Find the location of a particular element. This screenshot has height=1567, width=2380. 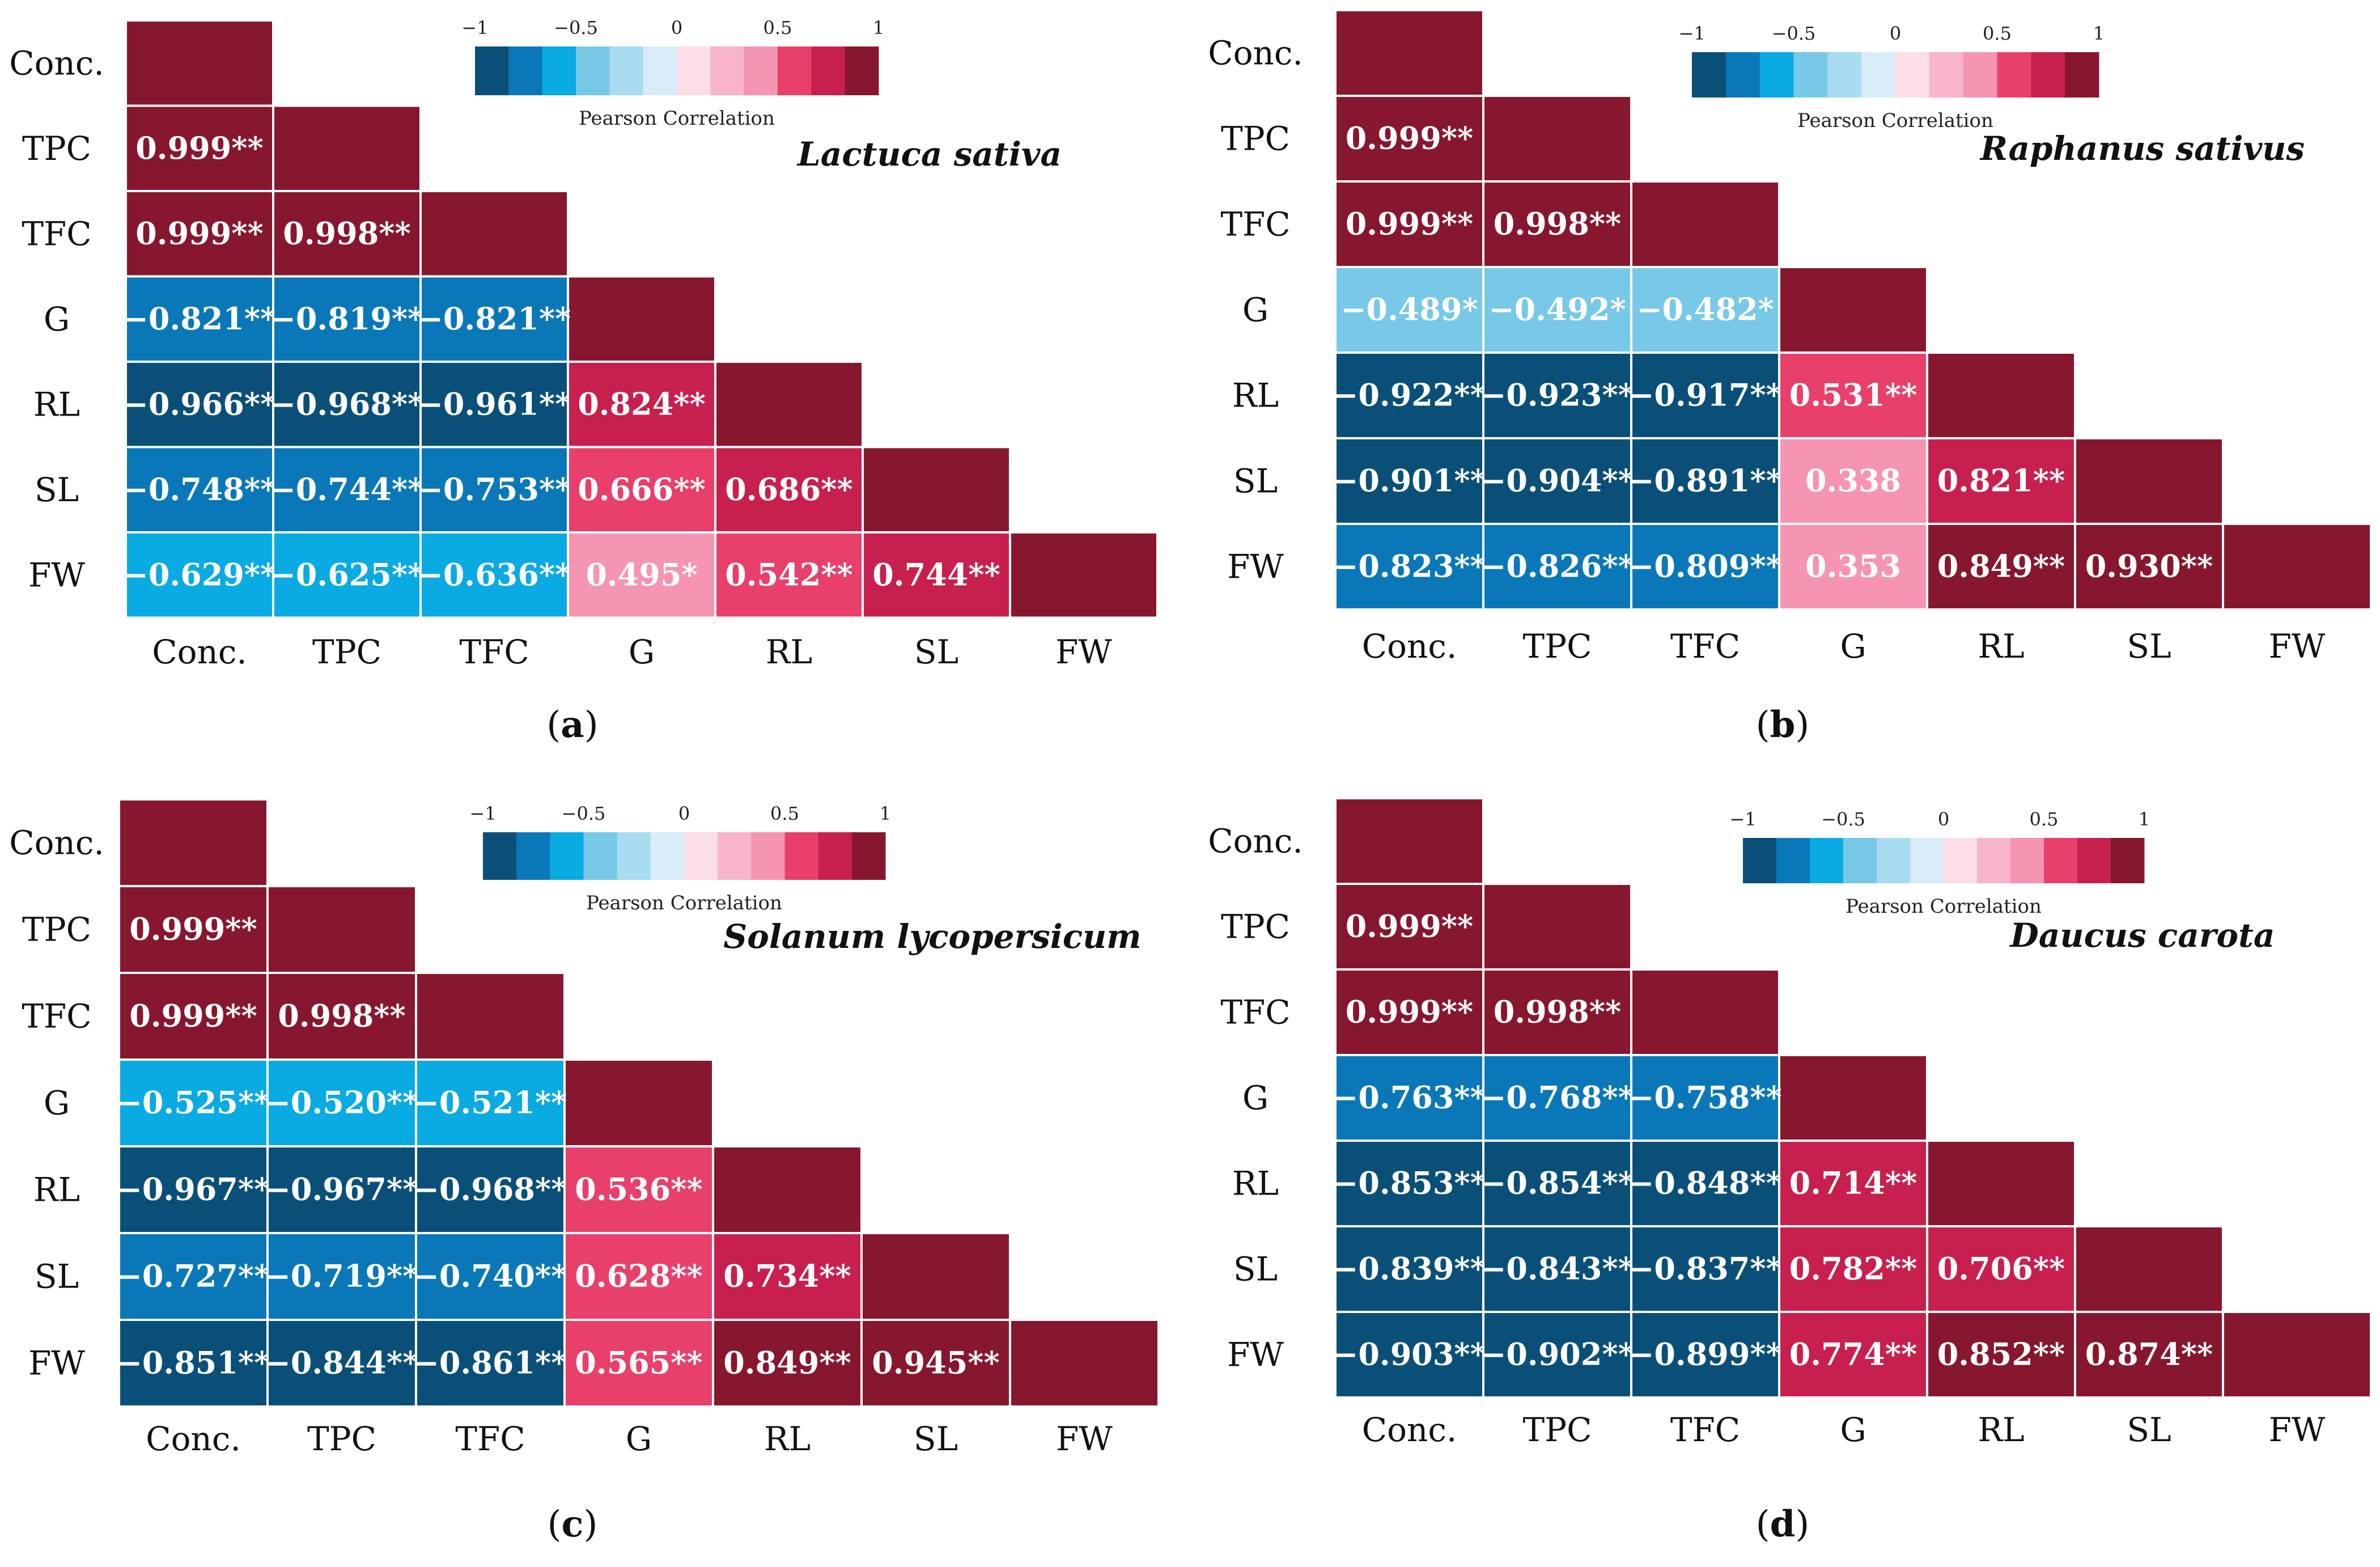

colorbar: −1 −0.5 0 0.5 1 Pearson Correlation is located at coordinates (672, 73).